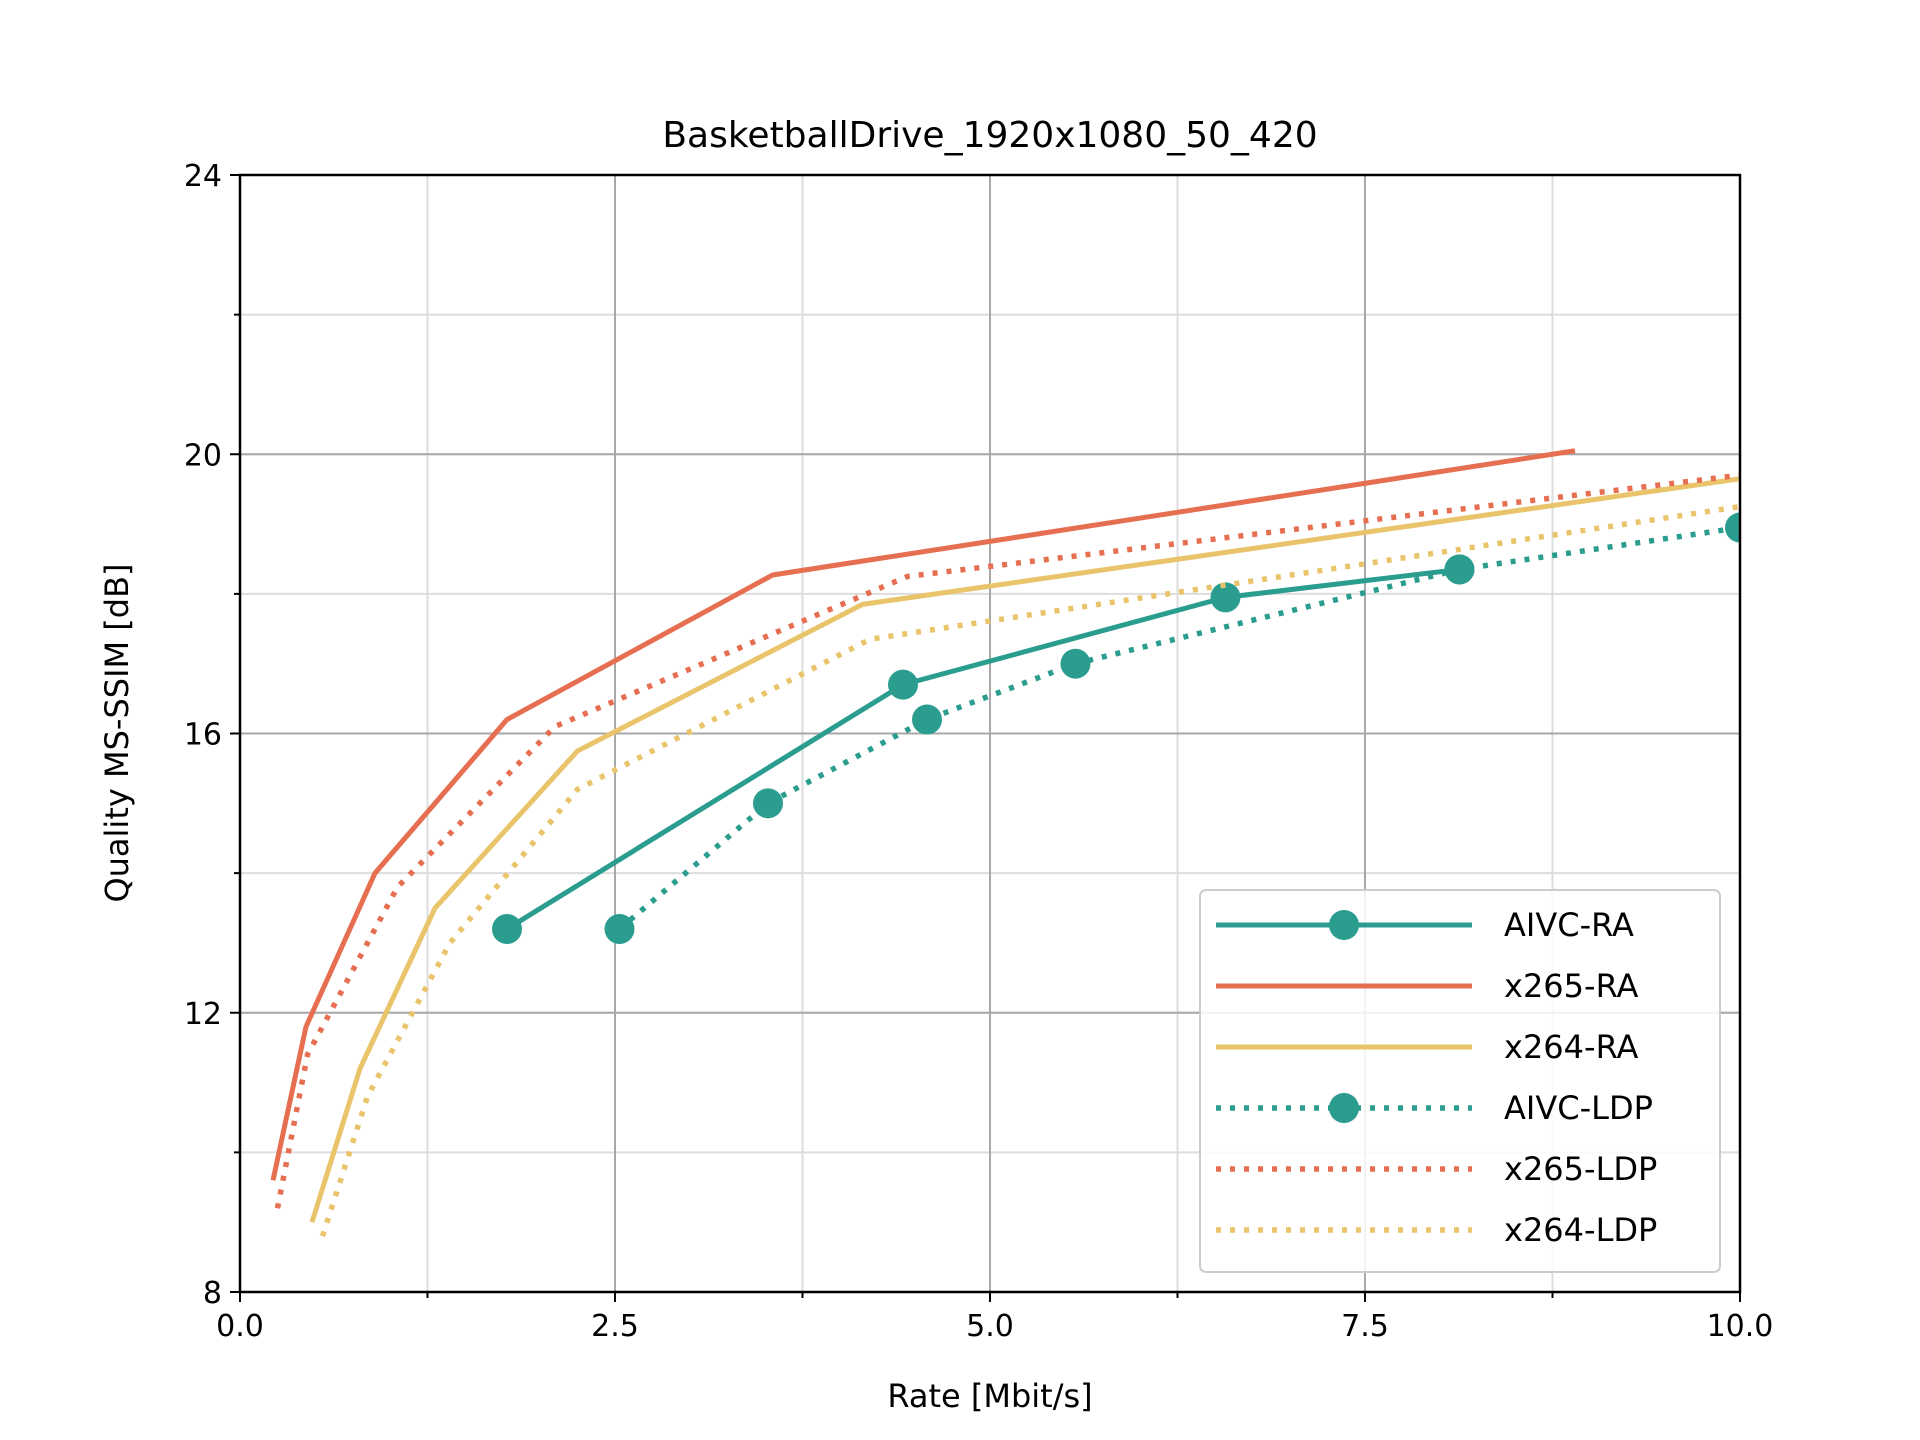  I want to click on legend-label-x264-ldp: x264-LDP, so click(1580, 1230).